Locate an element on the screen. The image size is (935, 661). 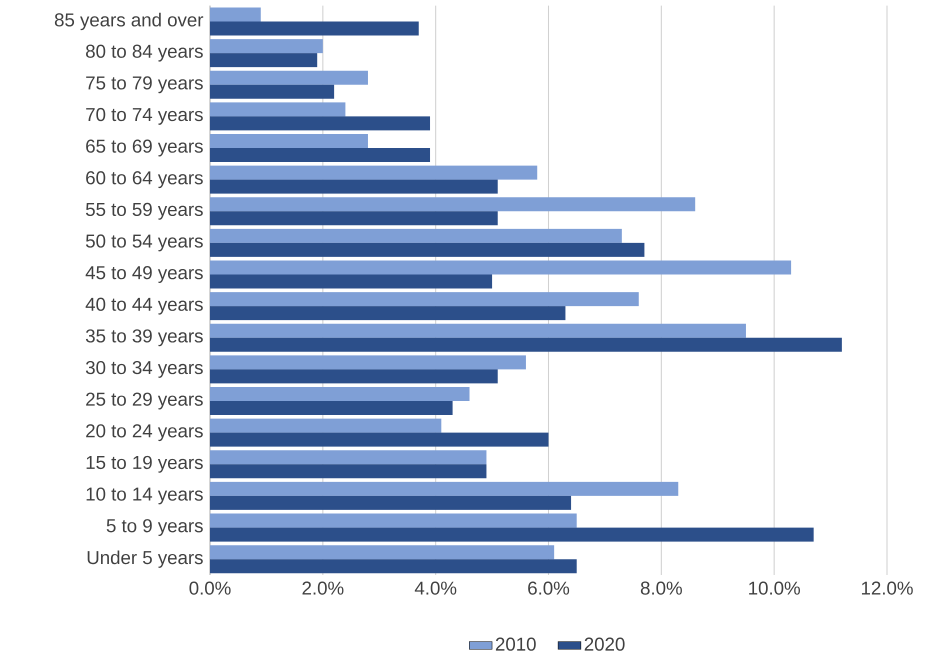
x-tick-label: 10.0% is located at coordinates (774, 588).